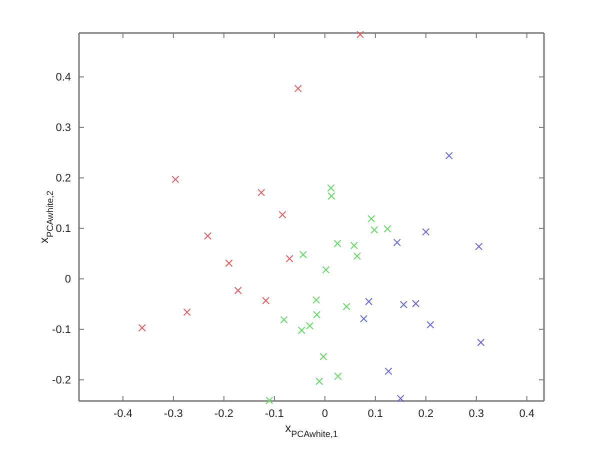 This screenshot has width=602, height=451. Describe the element at coordinates (61, 380) in the screenshot. I see `y-tick-label: -0.2` at that location.